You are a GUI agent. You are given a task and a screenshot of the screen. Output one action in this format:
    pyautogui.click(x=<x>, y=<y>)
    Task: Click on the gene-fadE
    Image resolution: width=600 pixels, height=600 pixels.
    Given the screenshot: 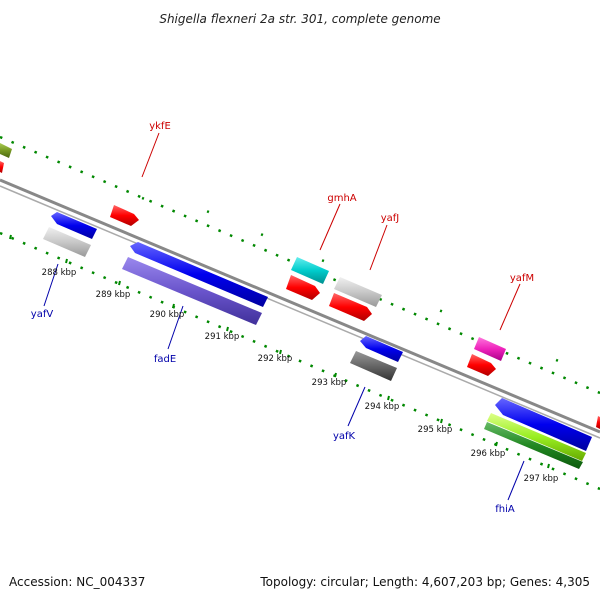 What is the action you would take?
    pyautogui.click(x=192, y=291)
    